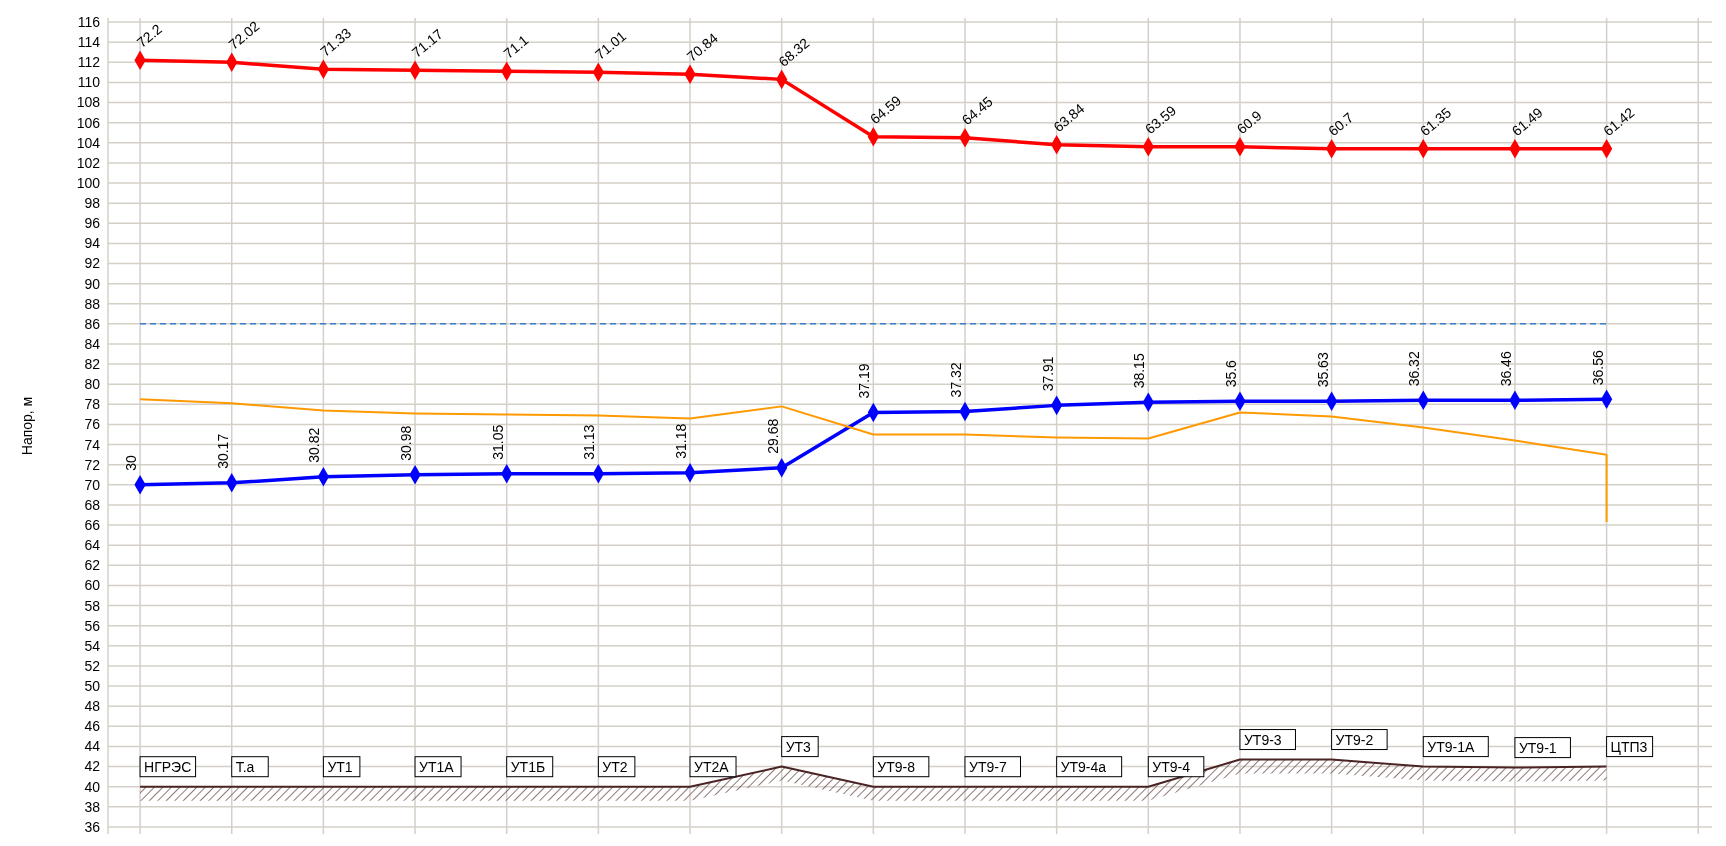 Image resolution: width=1726 pixels, height=846 pixels. Describe the element at coordinates (92, 283) in the screenshot. I see `y-tick-label: 90` at that location.